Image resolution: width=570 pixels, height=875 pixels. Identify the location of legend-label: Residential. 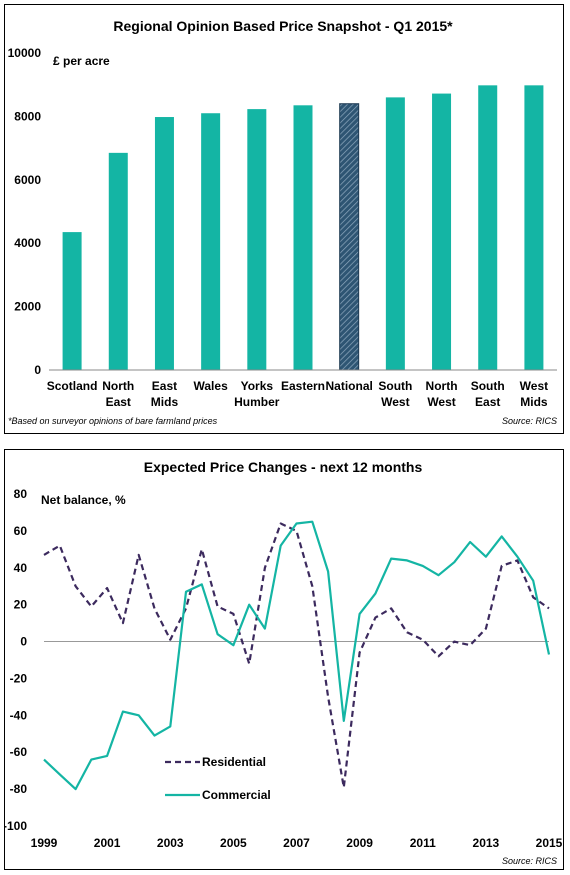
(234, 762).